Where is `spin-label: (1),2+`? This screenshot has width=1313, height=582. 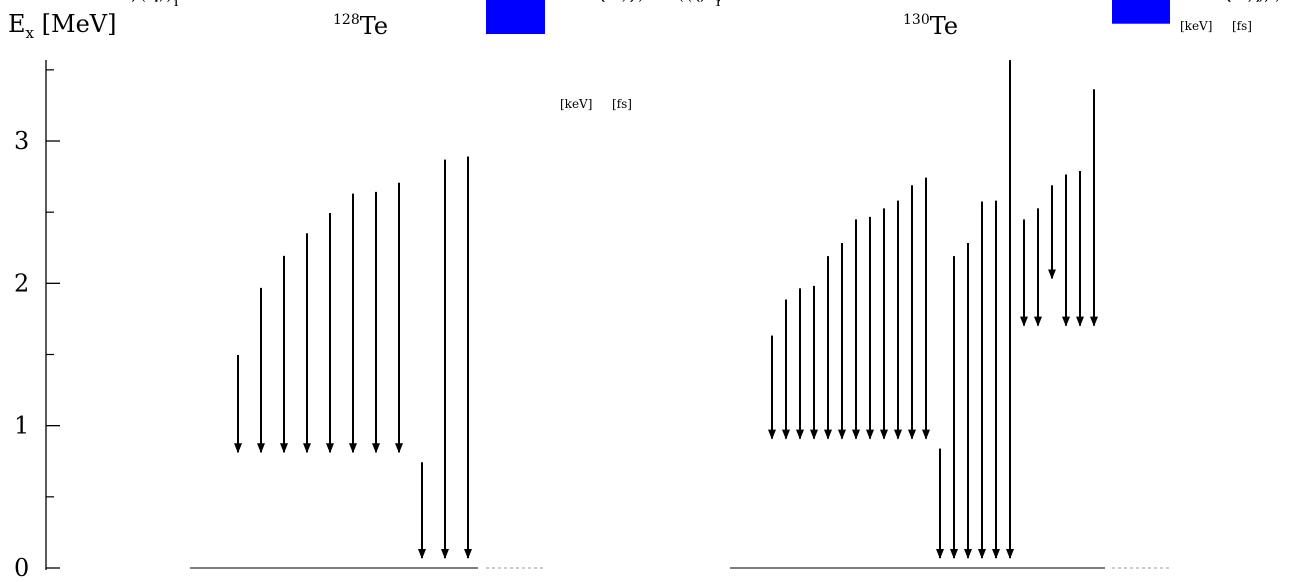
spin-label: (1),2+ is located at coordinates (160, 2).